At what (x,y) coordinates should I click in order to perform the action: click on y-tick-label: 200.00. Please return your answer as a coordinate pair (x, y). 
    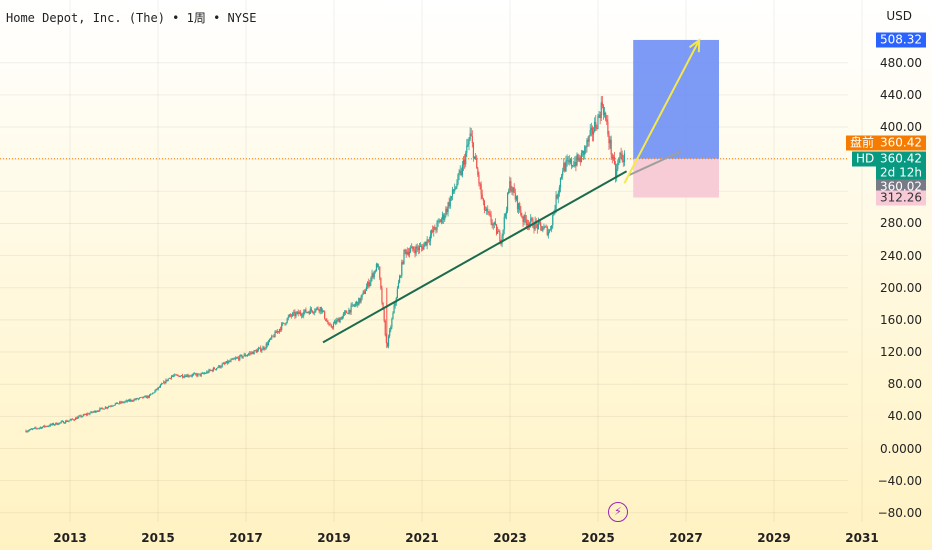
    Looking at the image, I should click on (901, 287).